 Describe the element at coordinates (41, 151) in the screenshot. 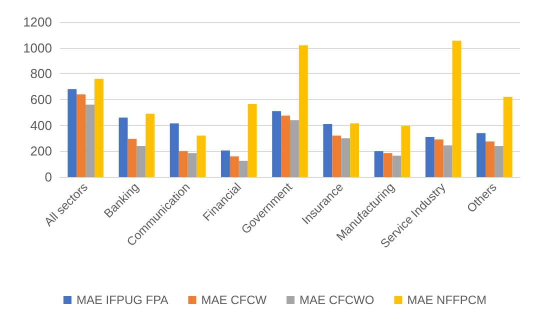

I see `y-tick-label: 200` at that location.